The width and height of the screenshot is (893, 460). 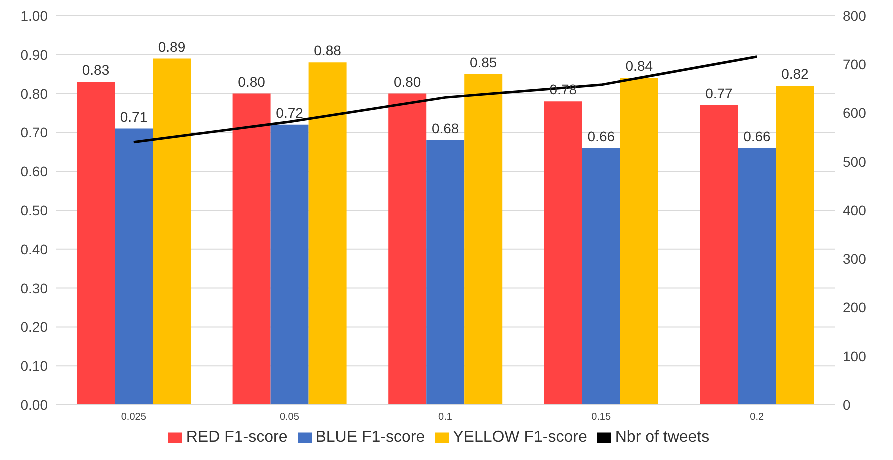 What do you see at coordinates (34, 249) in the screenshot?
I see `y-tick-label: 0.40` at bounding box center [34, 249].